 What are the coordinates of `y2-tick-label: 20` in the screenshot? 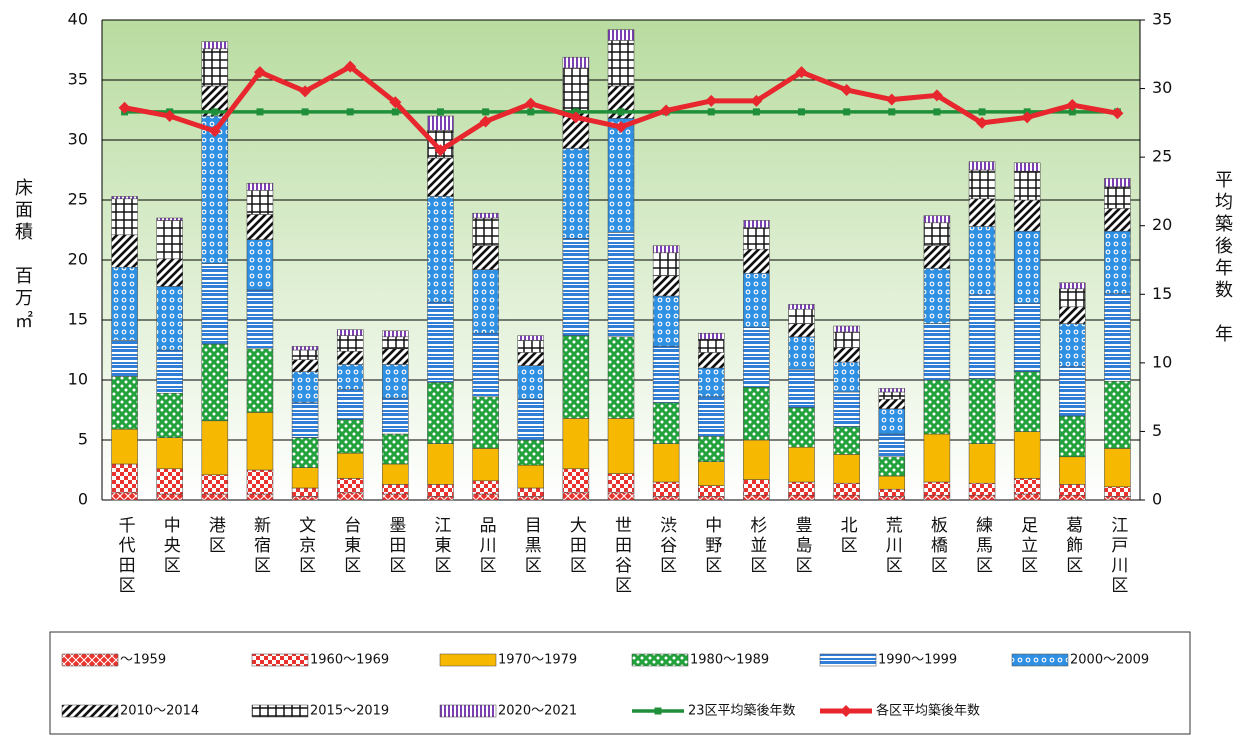 It's located at (1162, 224).